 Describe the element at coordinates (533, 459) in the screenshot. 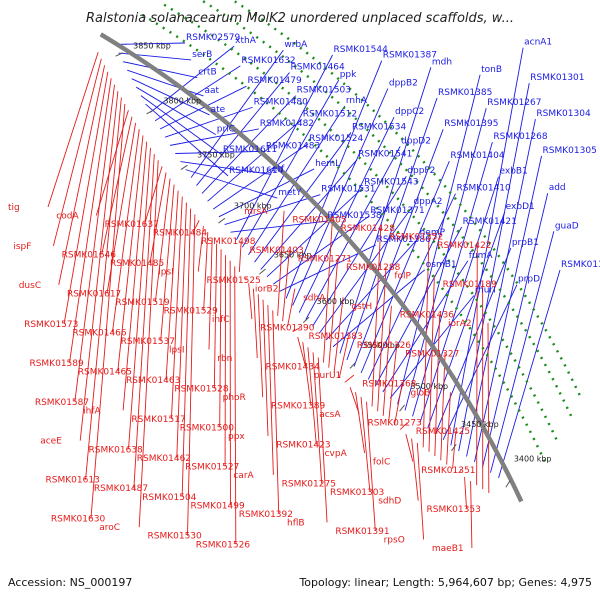

I see `tick-label: 3400 kbp` at that location.